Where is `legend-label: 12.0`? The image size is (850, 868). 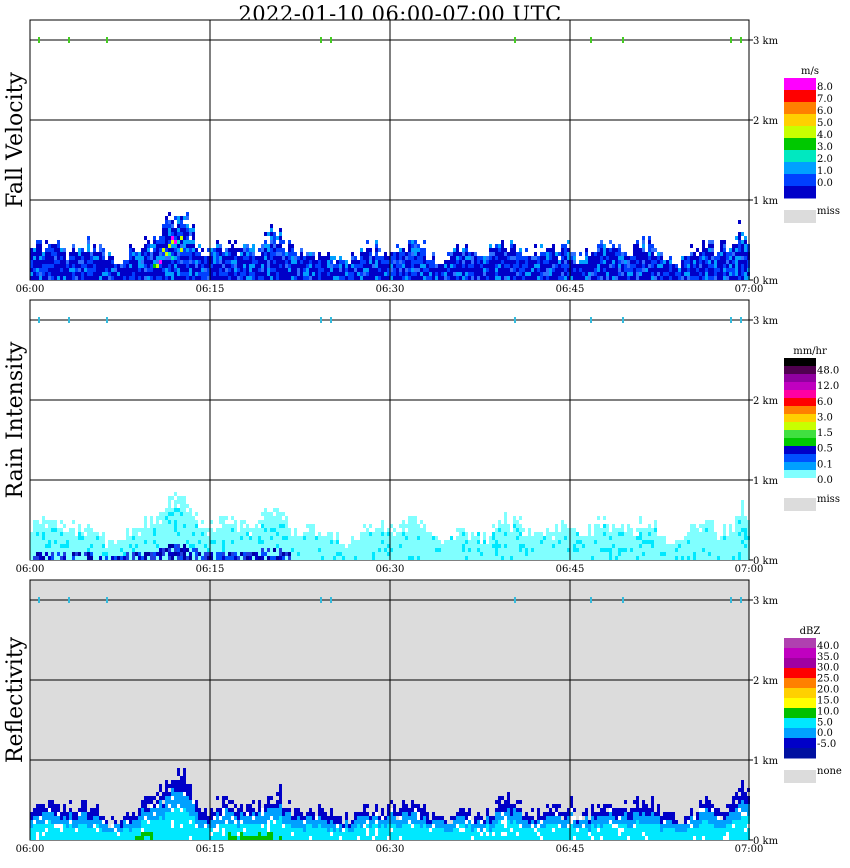
legend-label: 12.0 is located at coordinates (828, 386).